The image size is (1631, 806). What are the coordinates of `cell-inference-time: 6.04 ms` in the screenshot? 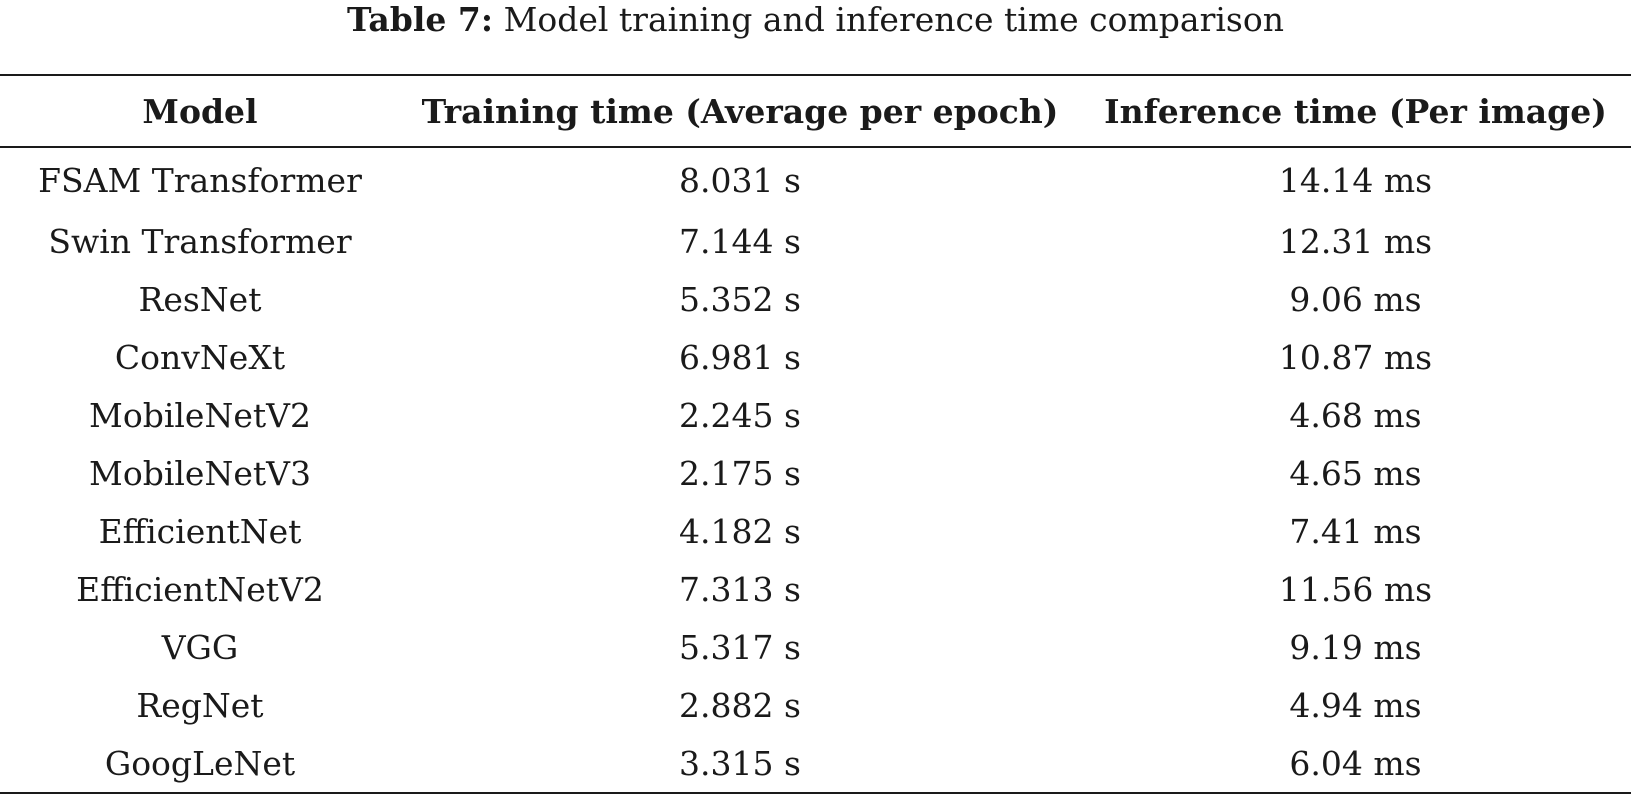 It's located at (1355, 763).